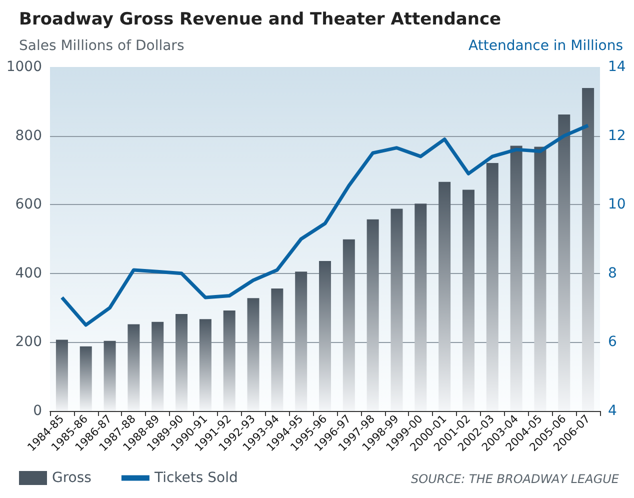  I want to click on y2-tick-label: 14, so click(617, 67).